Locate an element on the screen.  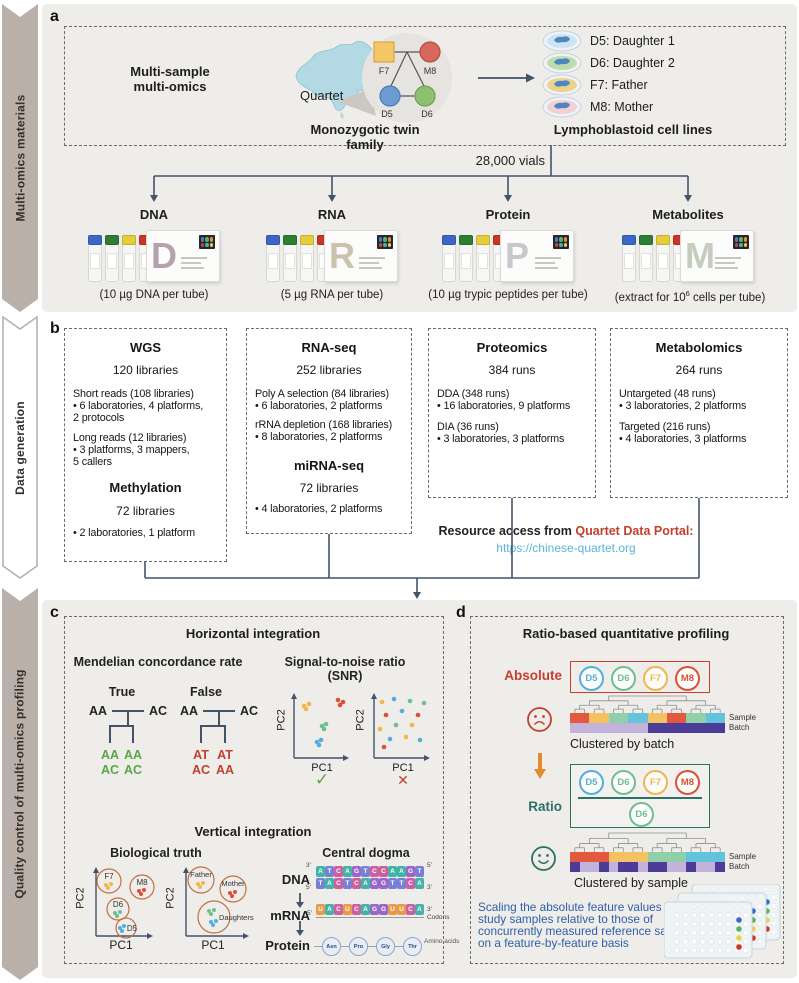
kit-letter: M is located at coordinates (700, 255).